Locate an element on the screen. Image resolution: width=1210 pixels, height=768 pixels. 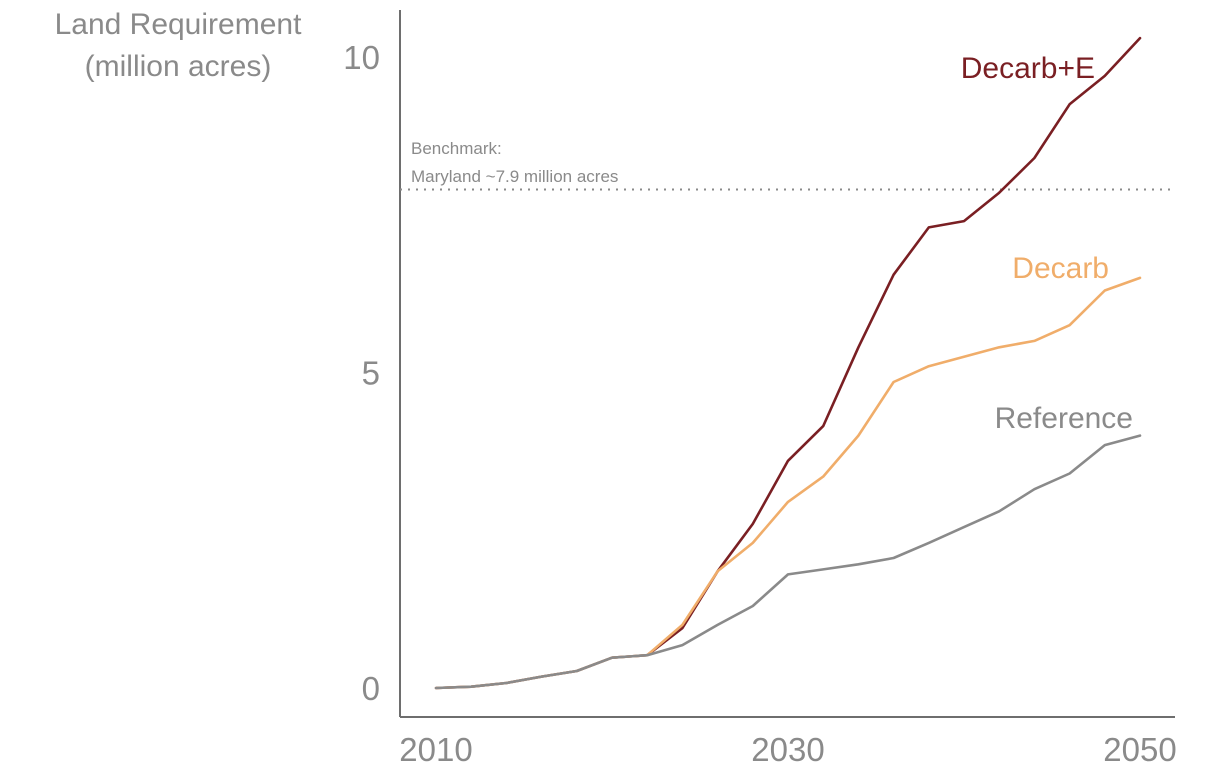
series-label: Decarb+E is located at coordinates (1028, 68).